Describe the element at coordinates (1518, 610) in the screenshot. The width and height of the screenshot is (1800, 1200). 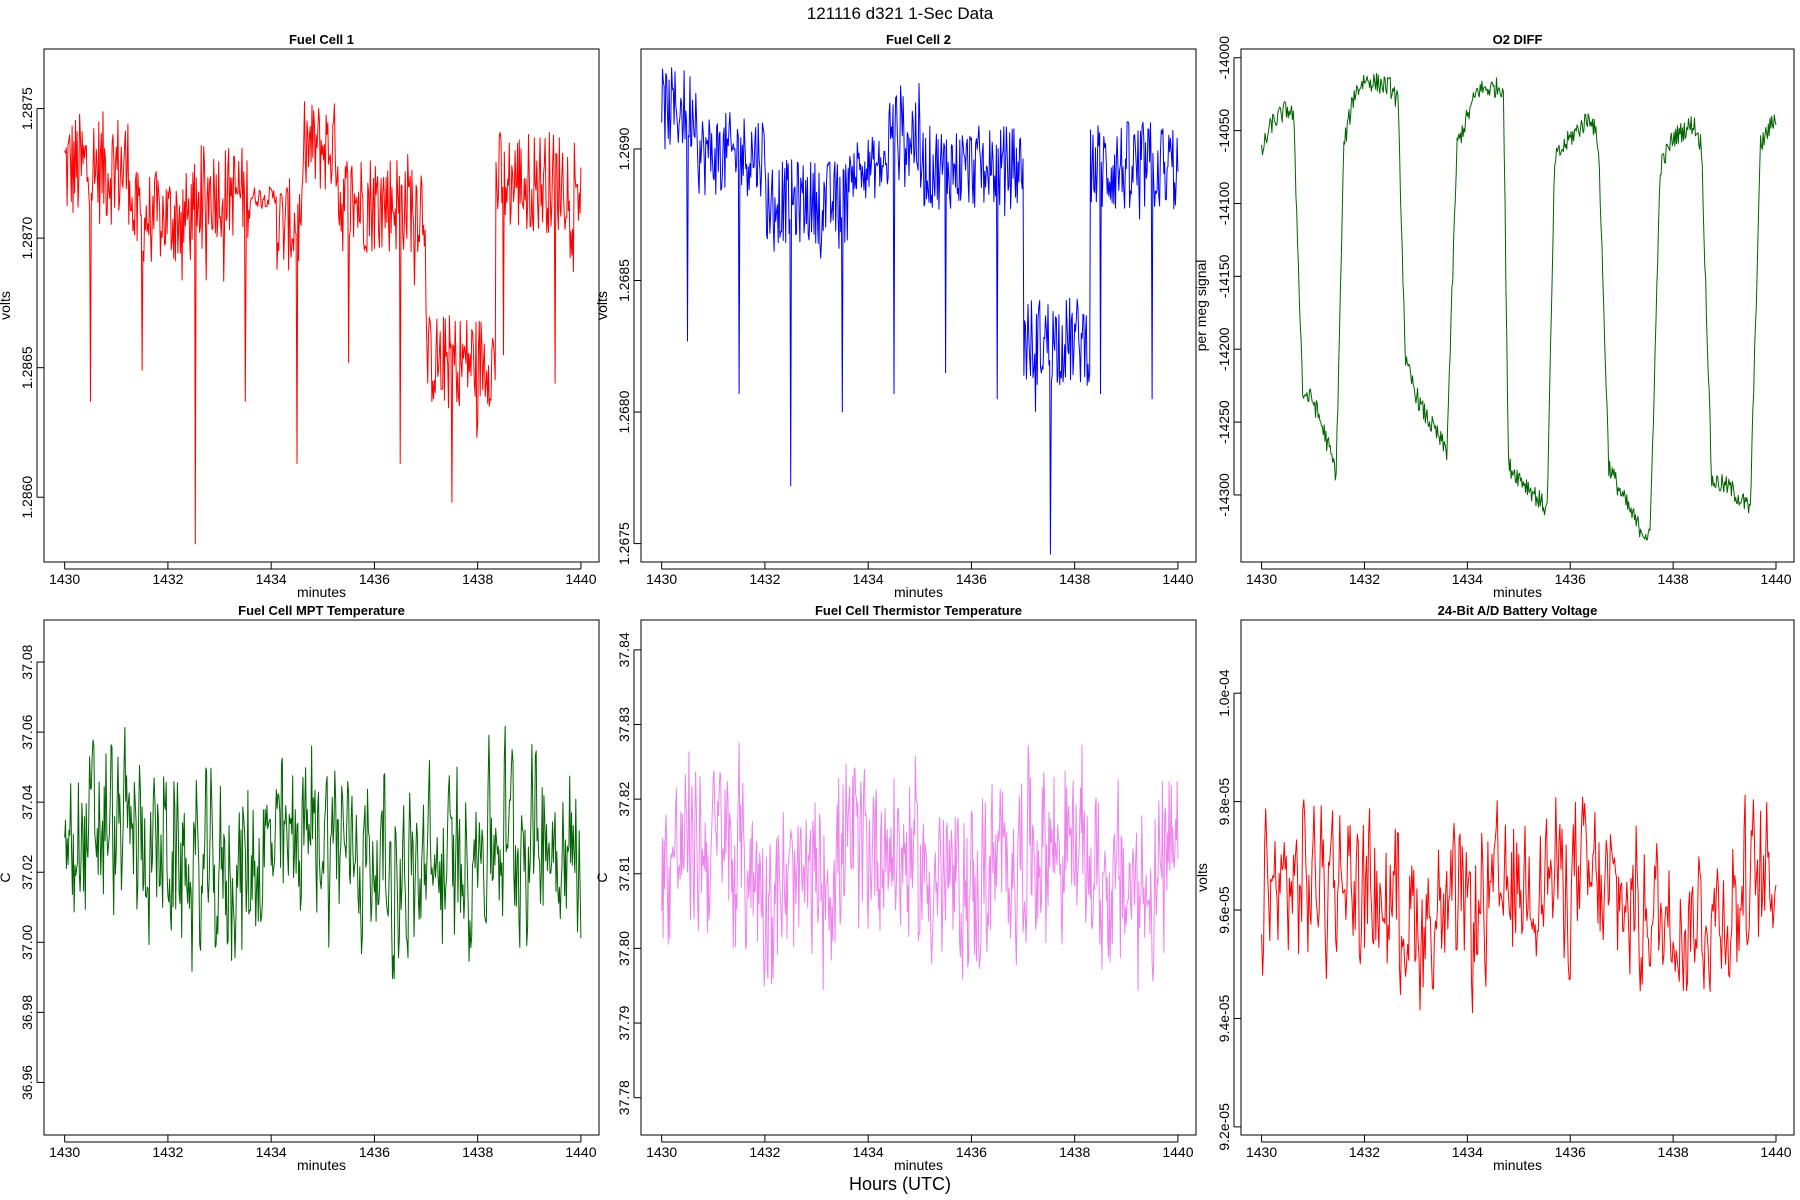
I see `chart-title: 24-Bit A/D Battery Voltage` at that location.